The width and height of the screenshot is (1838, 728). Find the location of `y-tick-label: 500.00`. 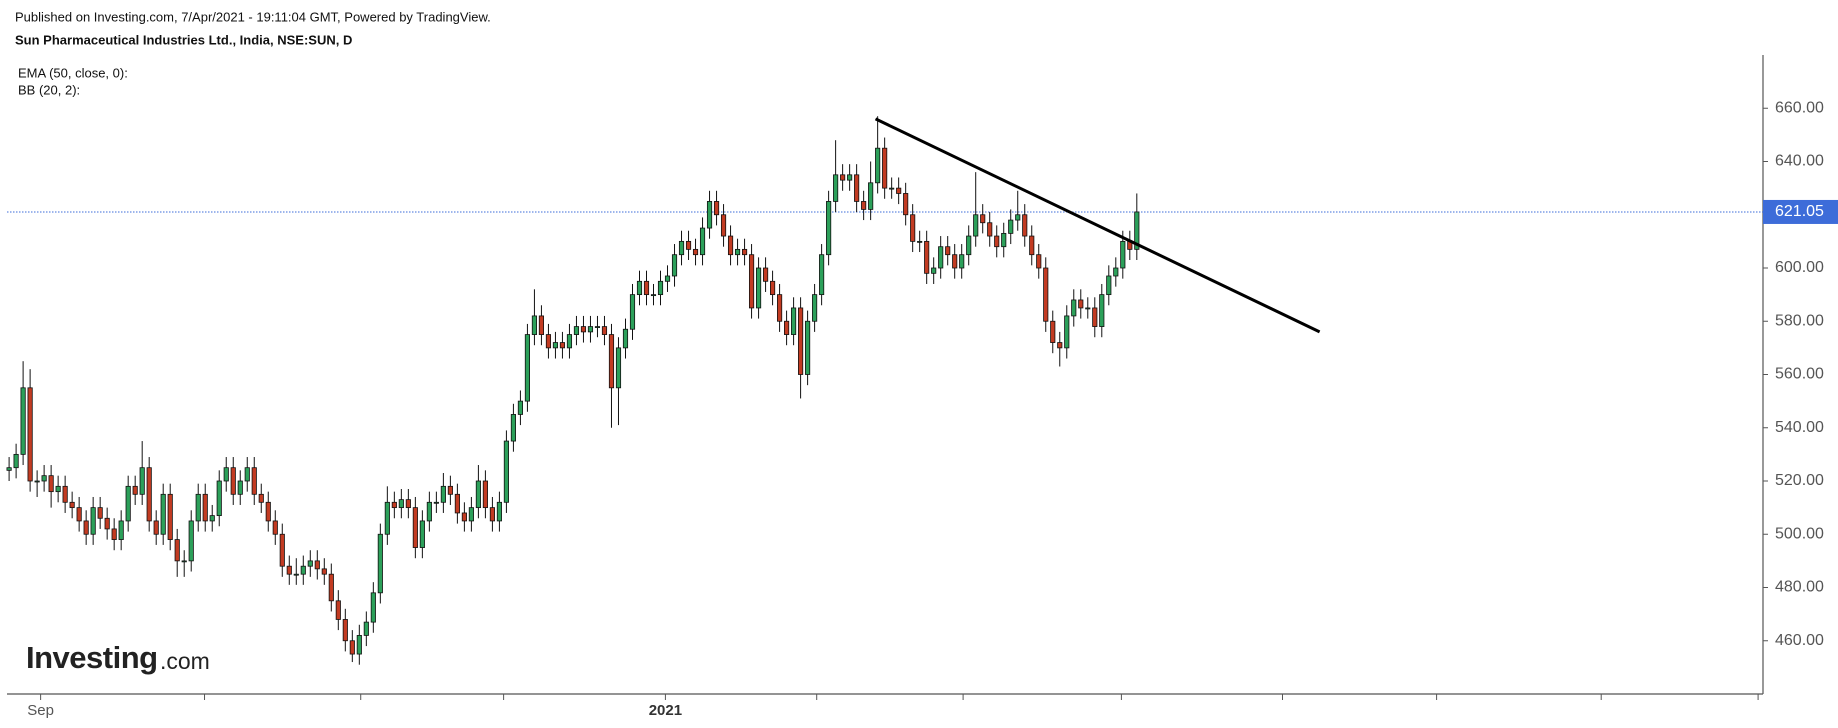

y-tick-label: 500.00 is located at coordinates (1799, 533).